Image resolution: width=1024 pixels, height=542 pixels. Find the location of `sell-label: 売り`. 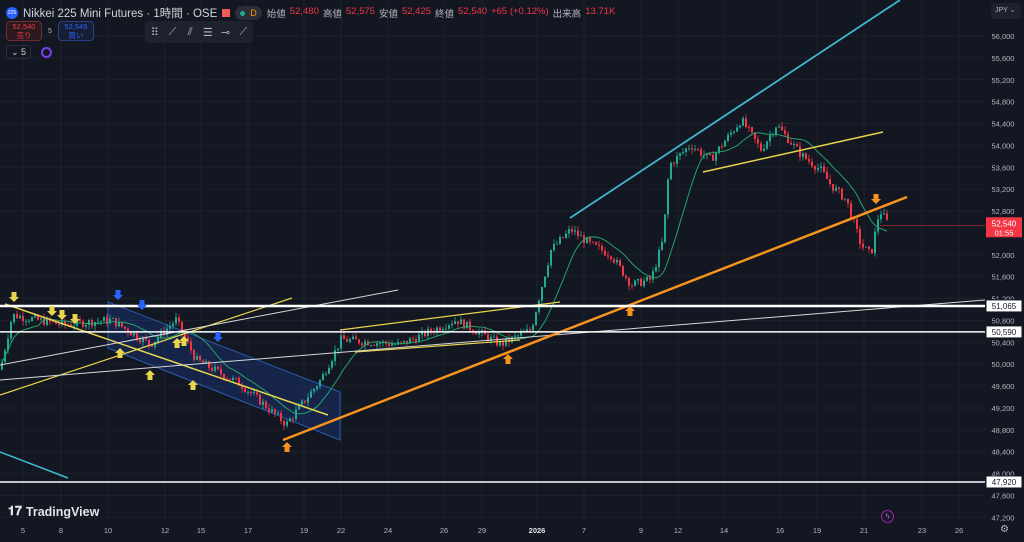

sell-label: 売り is located at coordinates (24, 35).